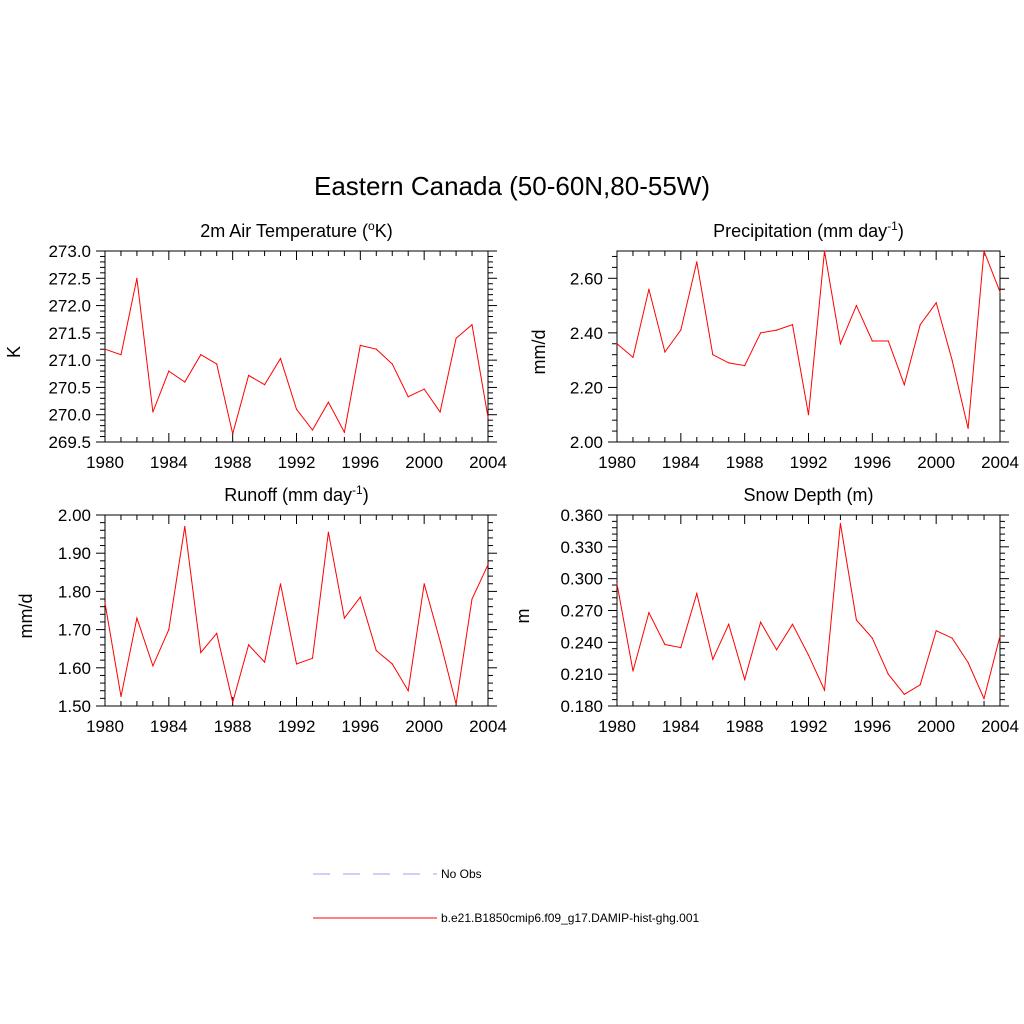  What do you see at coordinates (371, 226) in the screenshot?
I see `panel-title-sup: o` at bounding box center [371, 226].